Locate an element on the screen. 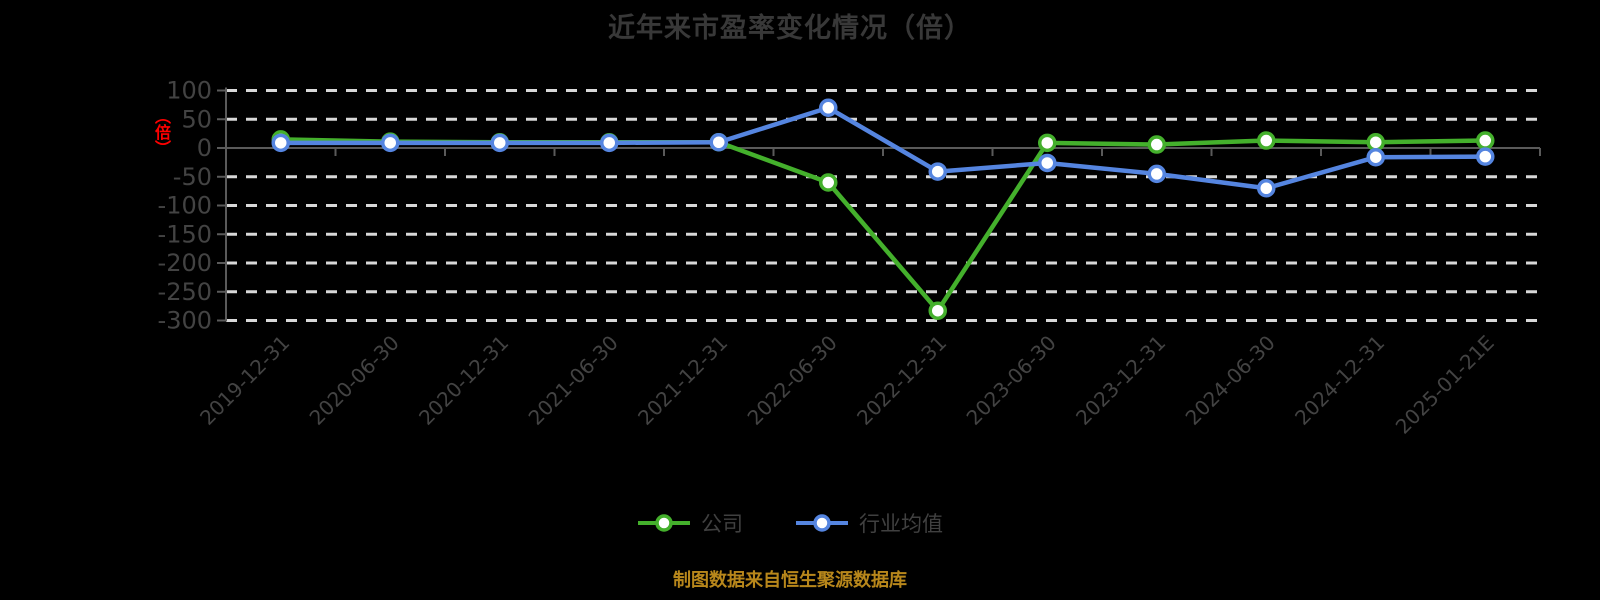 The height and width of the screenshot is (600, 1600). x-tick-label: 2021-12-31 is located at coordinates (682, 380).